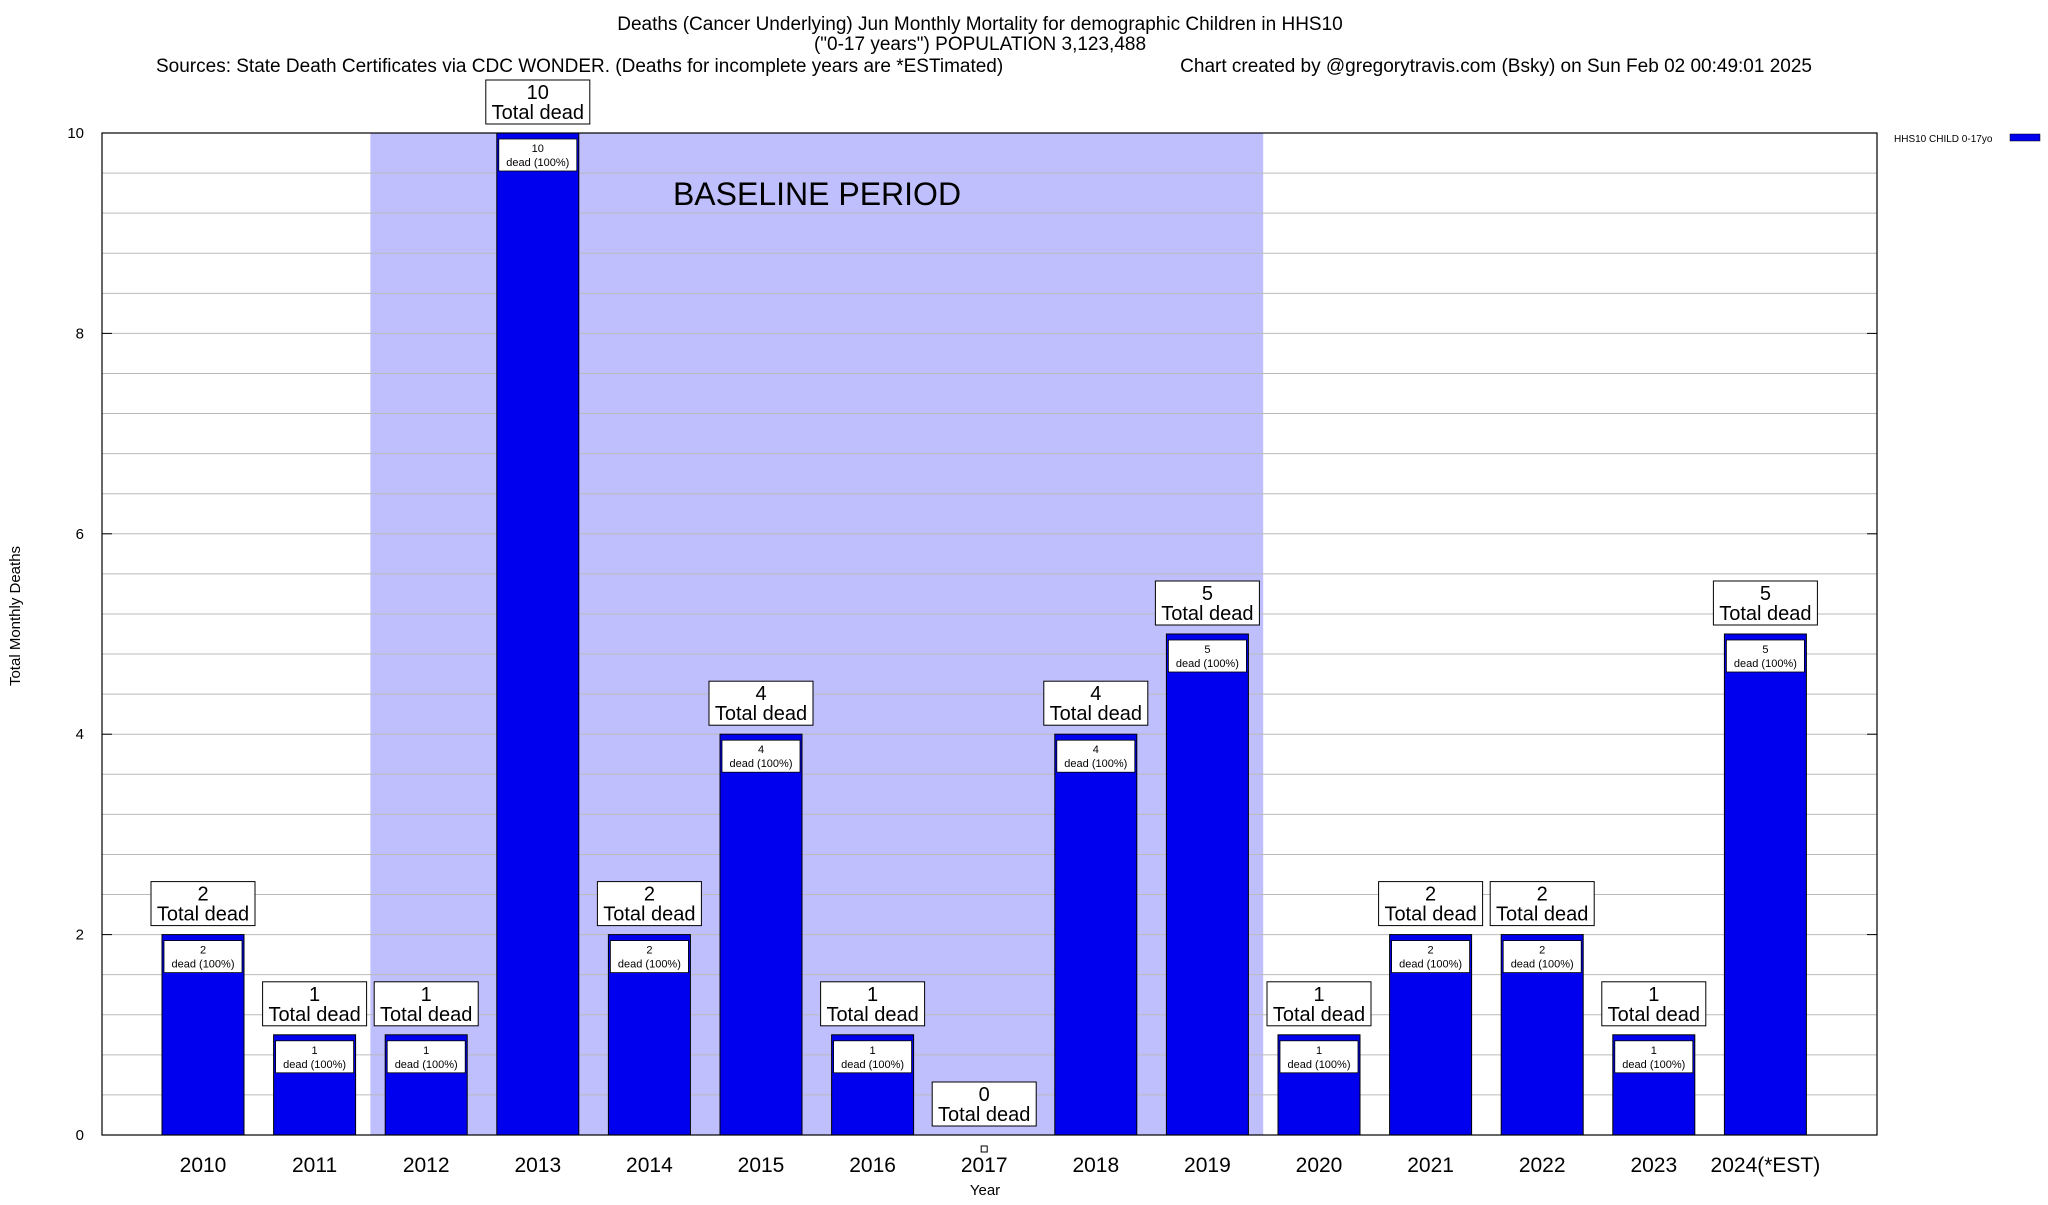  What do you see at coordinates (984, 1095) in the screenshot?
I see `total-label-value: 0` at bounding box center [984, 1095].